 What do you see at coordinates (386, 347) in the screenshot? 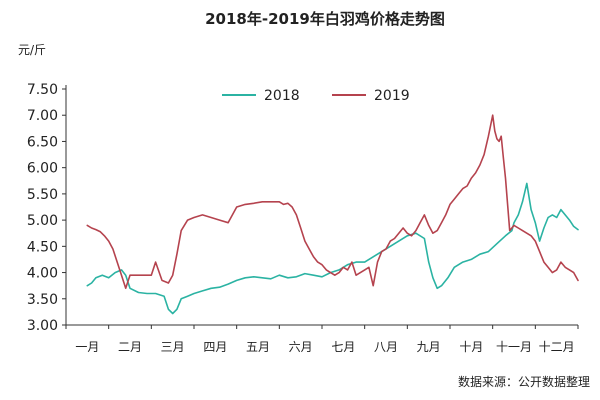
I see `x-tick-label: 八月` at bounding box center [386, 347].